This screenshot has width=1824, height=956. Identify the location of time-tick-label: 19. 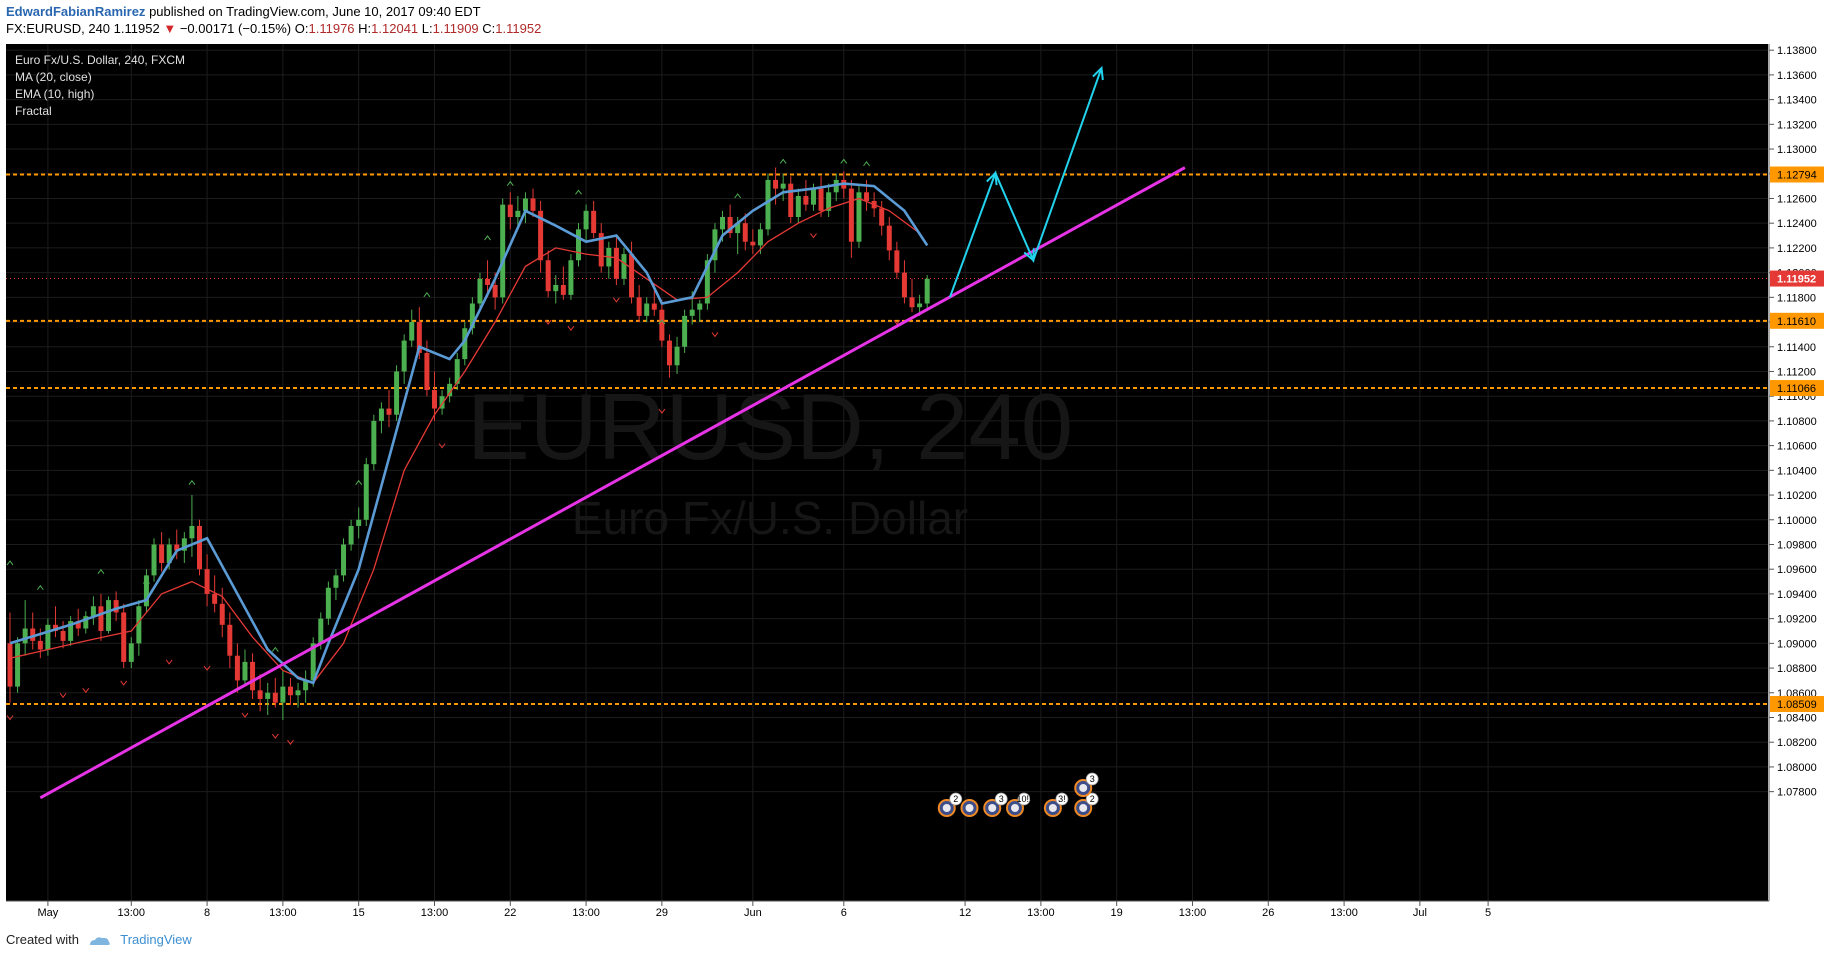
(1117, 913).